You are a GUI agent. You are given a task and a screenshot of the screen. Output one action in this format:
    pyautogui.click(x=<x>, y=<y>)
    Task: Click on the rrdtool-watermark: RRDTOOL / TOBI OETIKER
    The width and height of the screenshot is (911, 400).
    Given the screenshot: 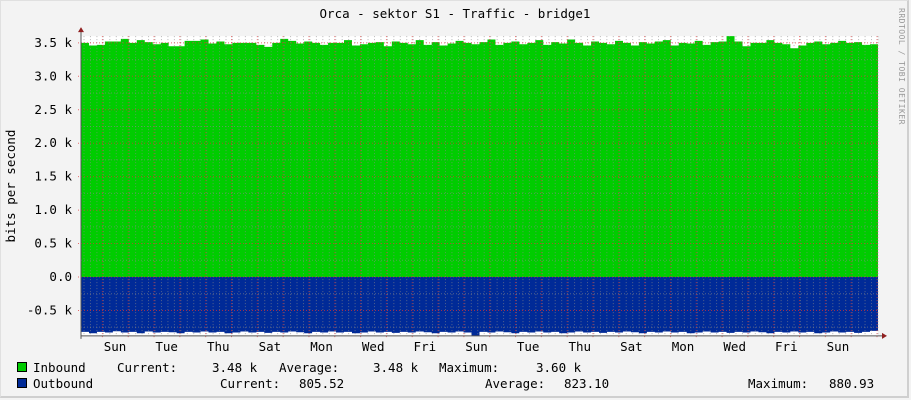 What is the action you would take?
    pyautogui.click(x=901, y=66)
    